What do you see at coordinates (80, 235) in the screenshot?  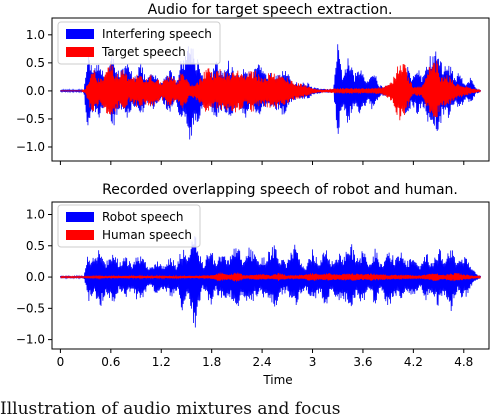 I see `legend-swatch-human` at bounding box center [80, 235].